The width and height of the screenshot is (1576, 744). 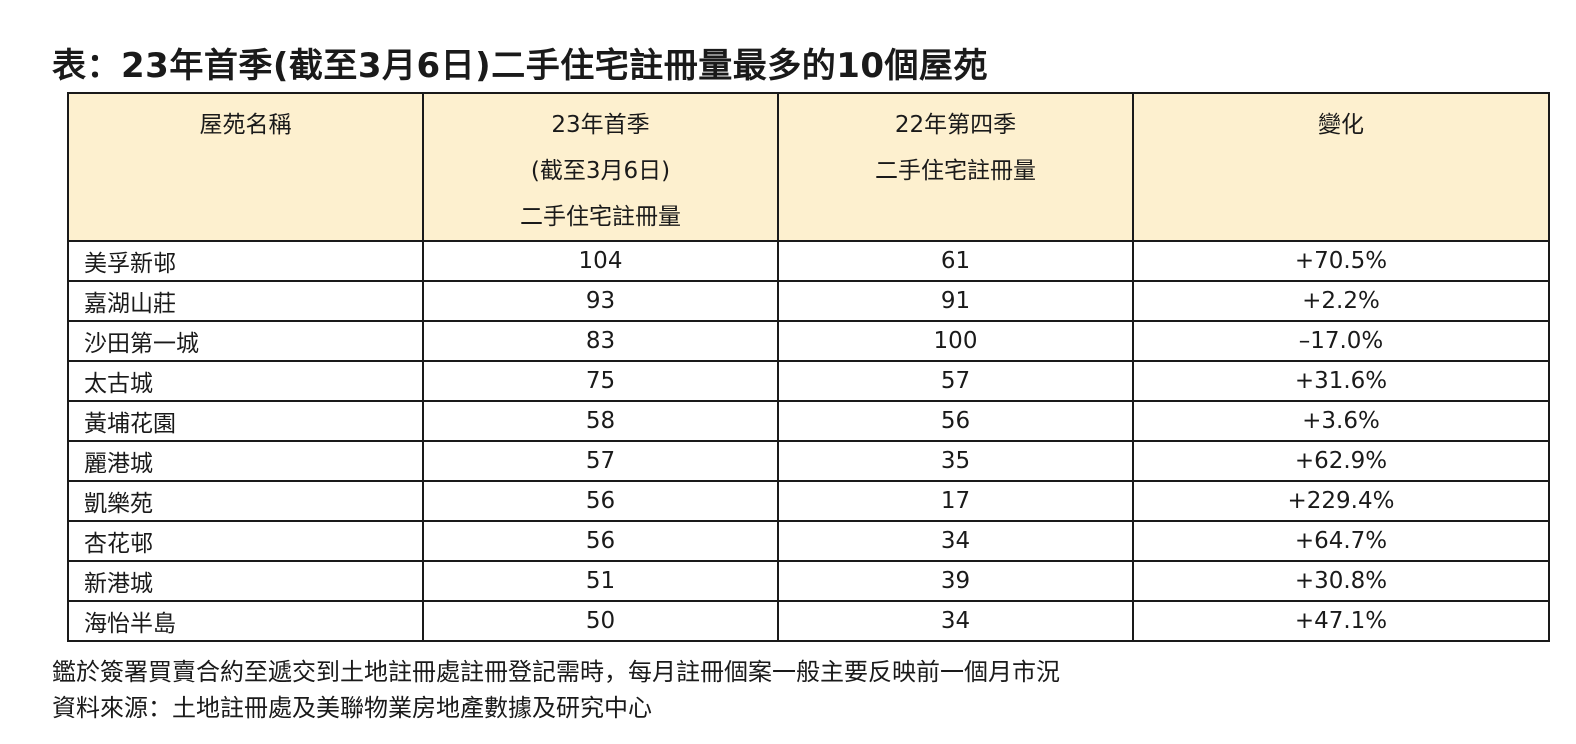 I want to click on header-estate-name-line-1: 屋苑名稱, so click(x=245, y=125).